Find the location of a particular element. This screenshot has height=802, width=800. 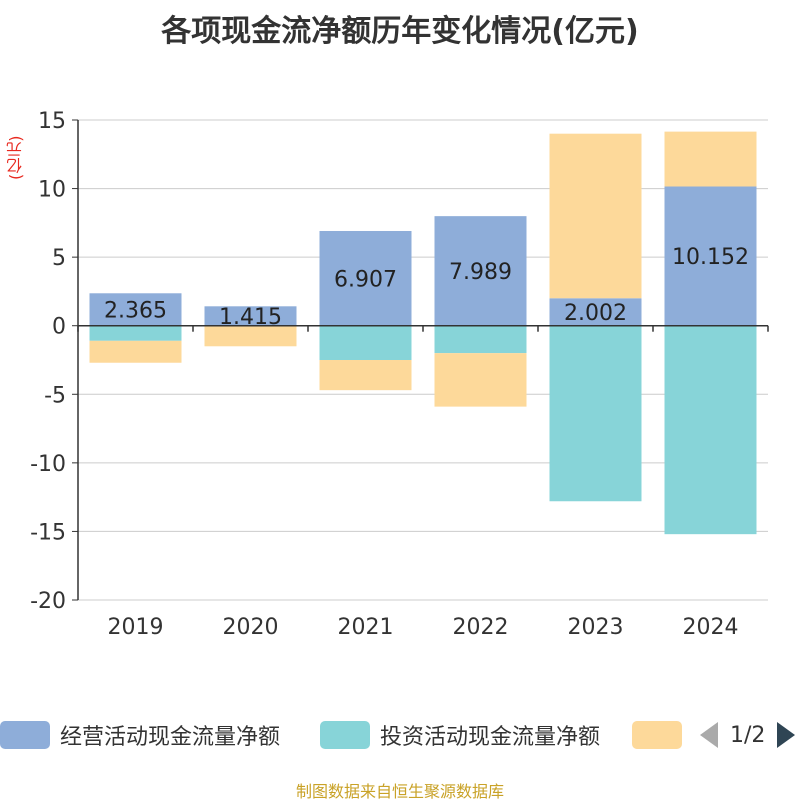

legend-item-financing is located at coordinates (662, 735).